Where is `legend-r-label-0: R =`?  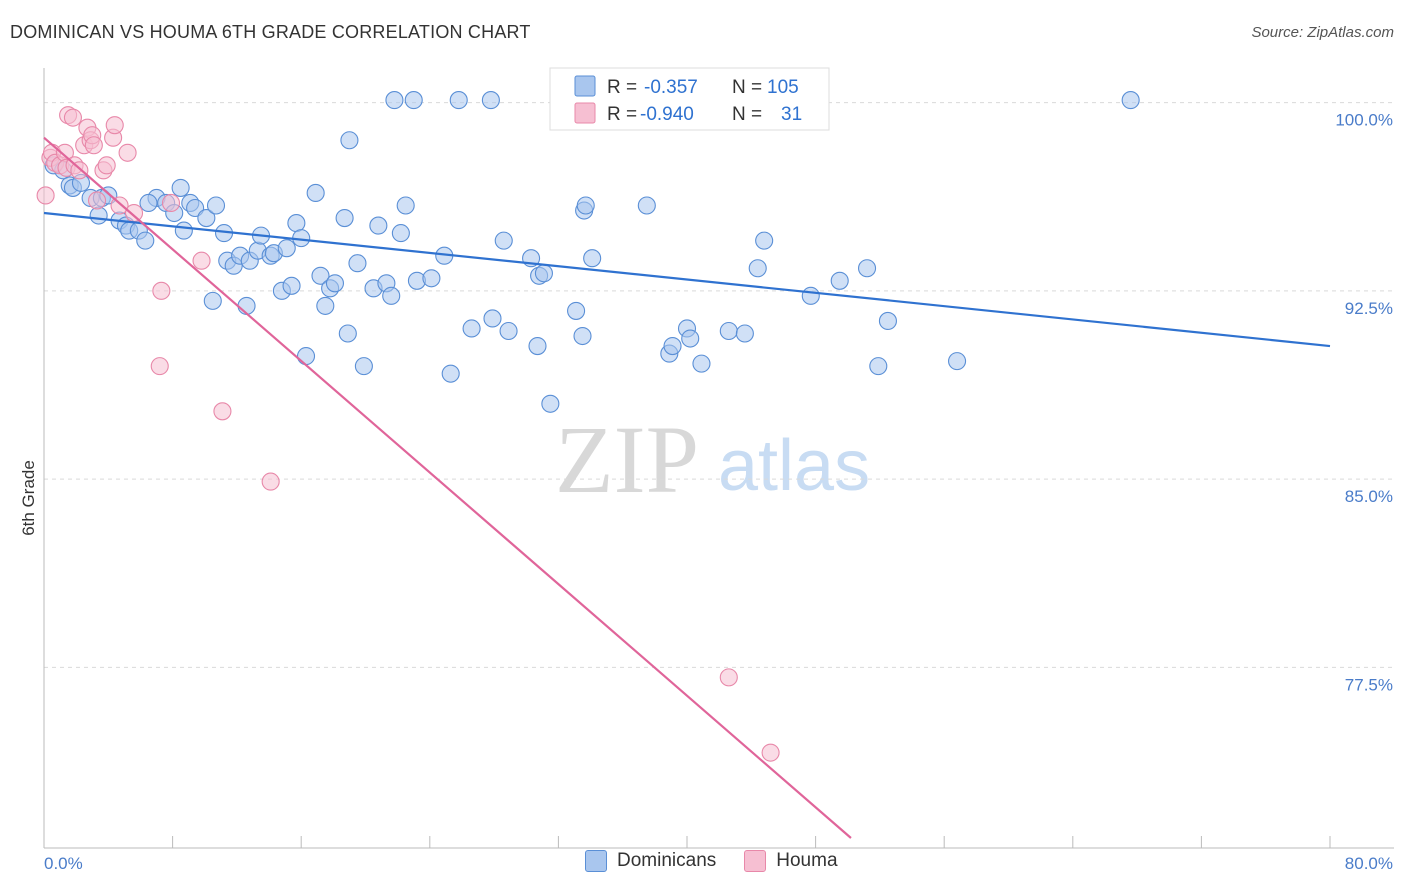 legend-r-label-0: R = is located at coordinates (622, 87).